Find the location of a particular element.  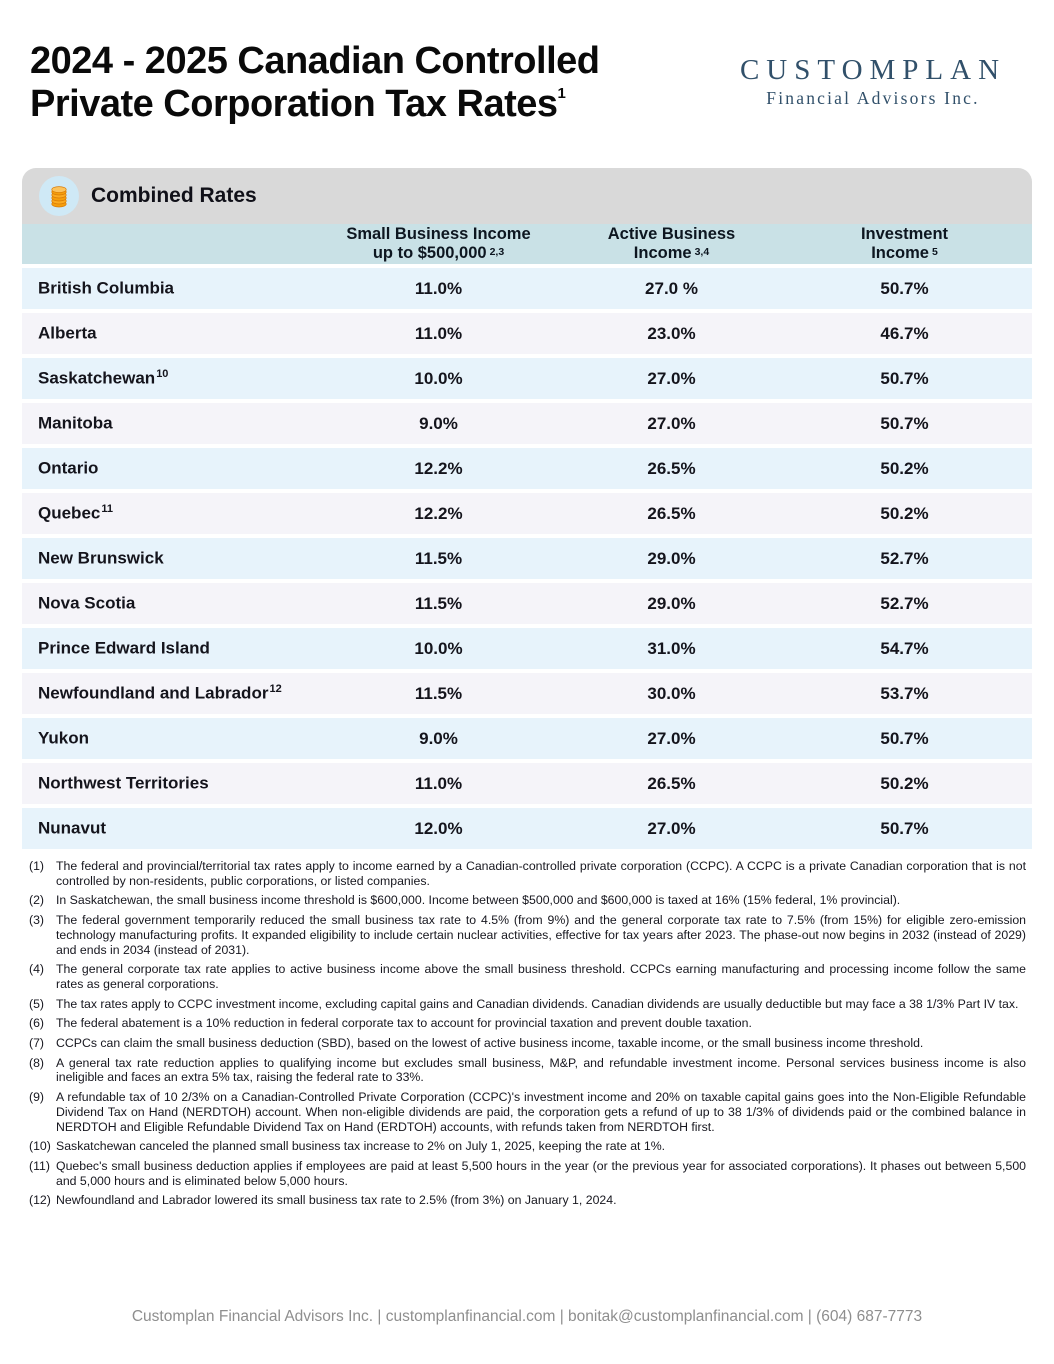

province-name: New Brunswick is located at coordinates (101, 558).